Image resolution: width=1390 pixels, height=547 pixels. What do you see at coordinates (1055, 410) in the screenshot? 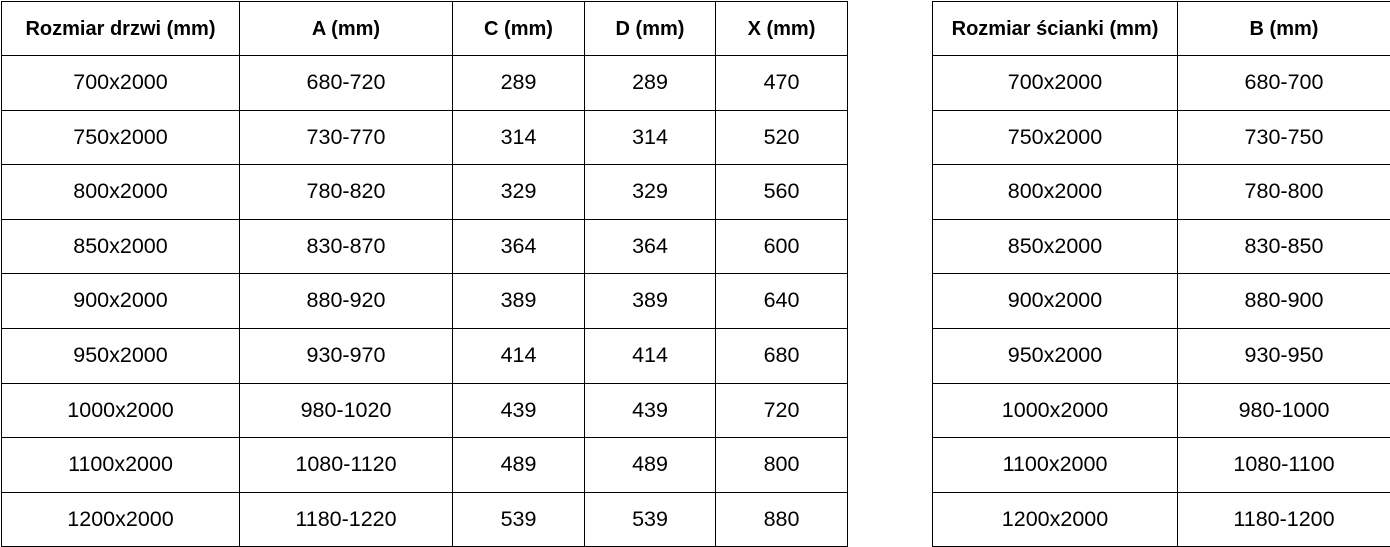
I see `cell-wall-size: 1000x2000` at bounding box center [1055, 410].